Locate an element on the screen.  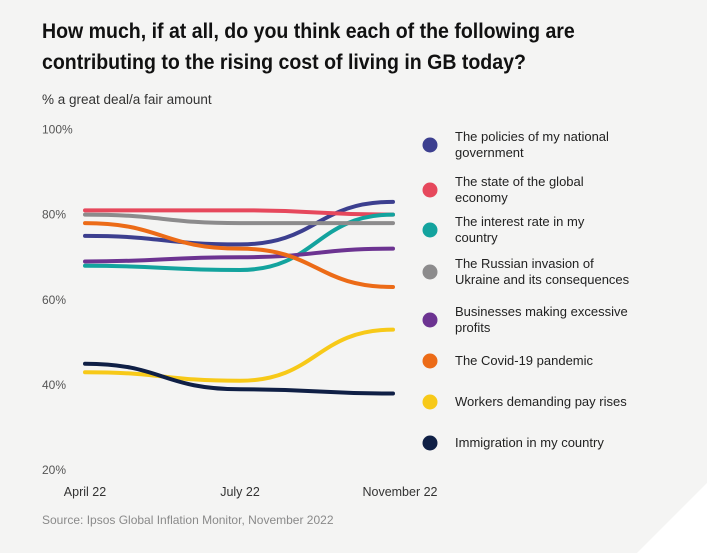
legend-label: Immigration in my country is located at coordinates (529, 442).